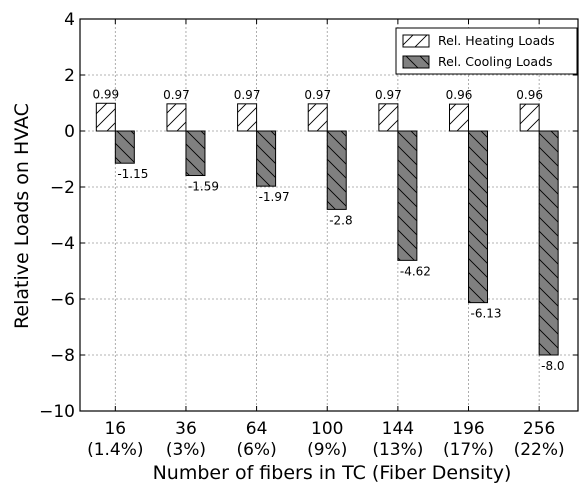 Image resolution: width=585 pixels, height=486 pixels. What do you see at coordinates (69, 20) in the screenshot?
I see `y-tick-label: 4` at bounding box center [69, 20].